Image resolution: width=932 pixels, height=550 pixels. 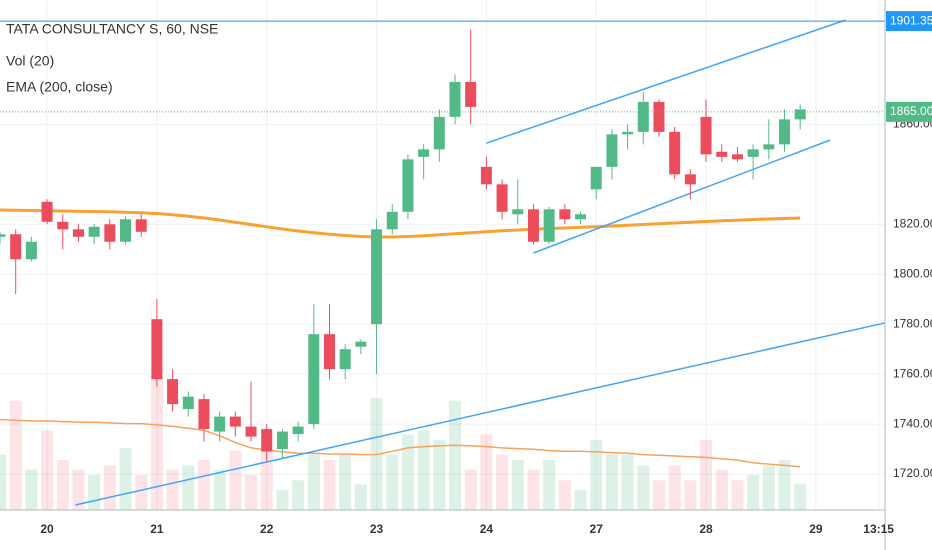 I want to click on price-label: 1865.00, so click(x=911, y=111).